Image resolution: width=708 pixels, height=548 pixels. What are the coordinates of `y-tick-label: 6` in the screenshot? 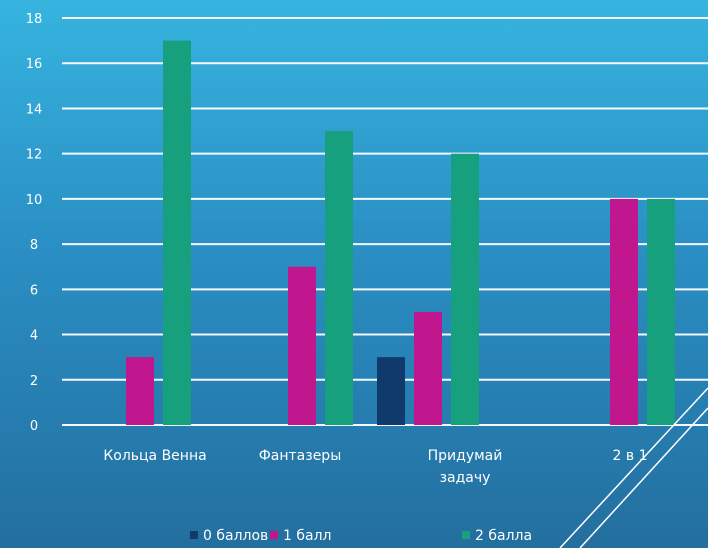 It's located at (34, 290).